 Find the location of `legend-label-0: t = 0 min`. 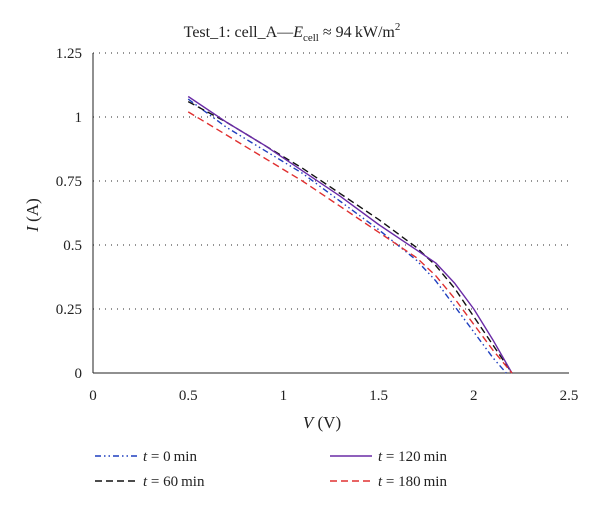

legend-label-0: t = 0 min is located at coordinates (170, 457).